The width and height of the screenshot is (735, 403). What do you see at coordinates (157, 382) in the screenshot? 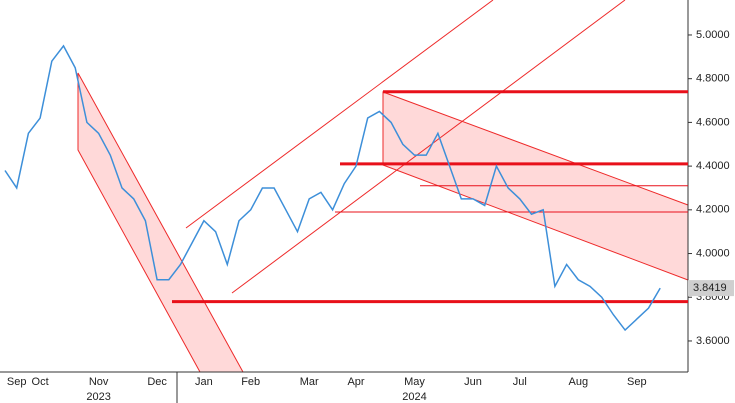
I see `x-tick-label: Dec` at bounding box center [157, 382].